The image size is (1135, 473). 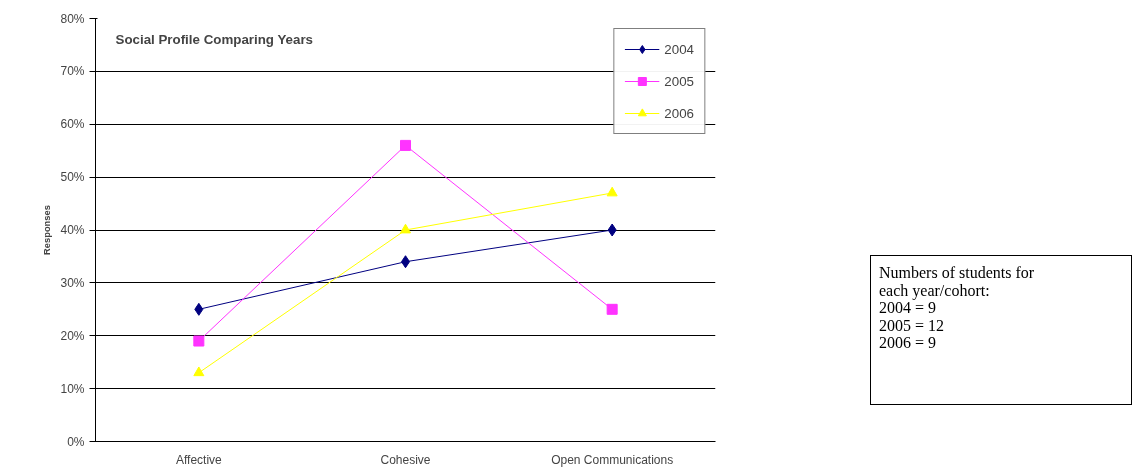 I want to click on x-tick-label: Affective, so click(x=199, y=459).